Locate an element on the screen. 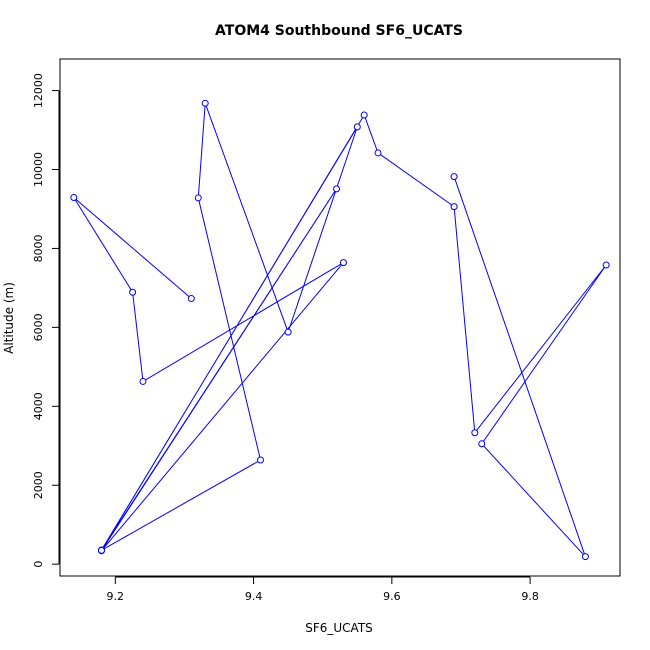  x-axis: 9.2 9.4 9.6 9.8 is located at coordinates (323, 589).